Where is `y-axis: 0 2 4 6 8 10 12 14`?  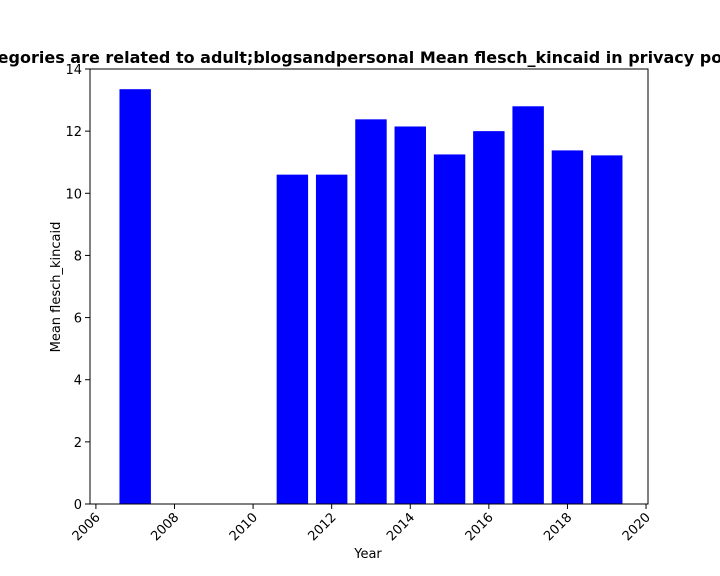
y-axis: 0 2 4 6 8 10 12 14 is located at coordinates (77, 288).